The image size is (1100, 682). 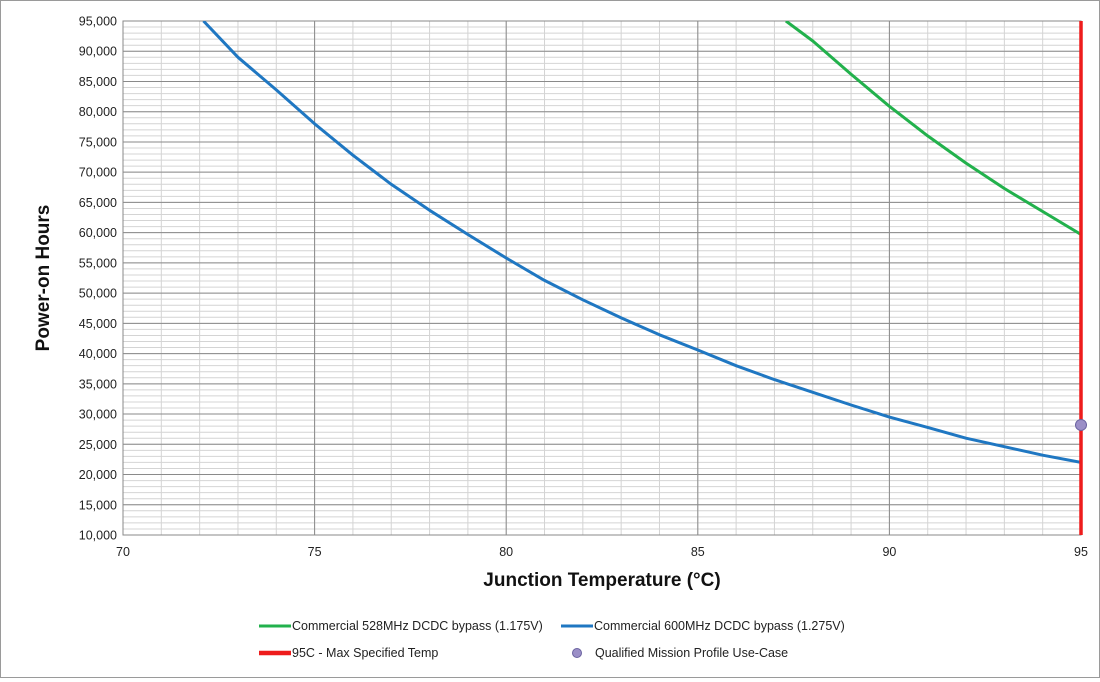 What do you see at coordinates (98, 203) in the screenshot?
I see `y-tick-label: 65,000` at bounding box center [98, 203].